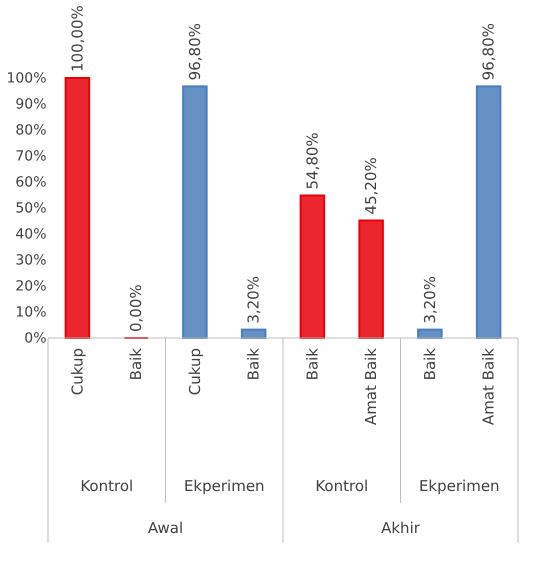 This screenshot has height=562, width=560. Describe the element at coordinates (30, 234) in the screenshot. I see `y-tick-label: 40%` at that location.